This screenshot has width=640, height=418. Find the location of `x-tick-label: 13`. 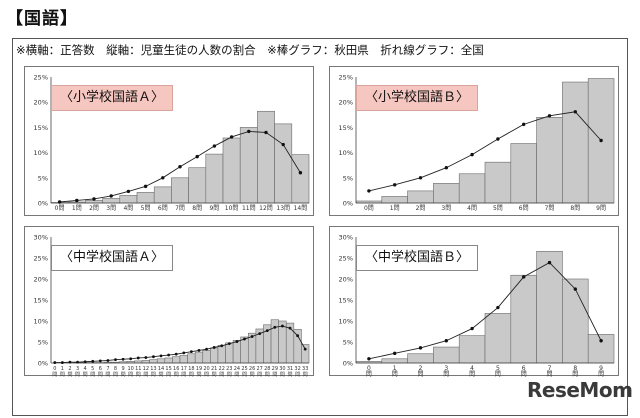

x-tick-label: 13 is located at coordinates (153, 369).